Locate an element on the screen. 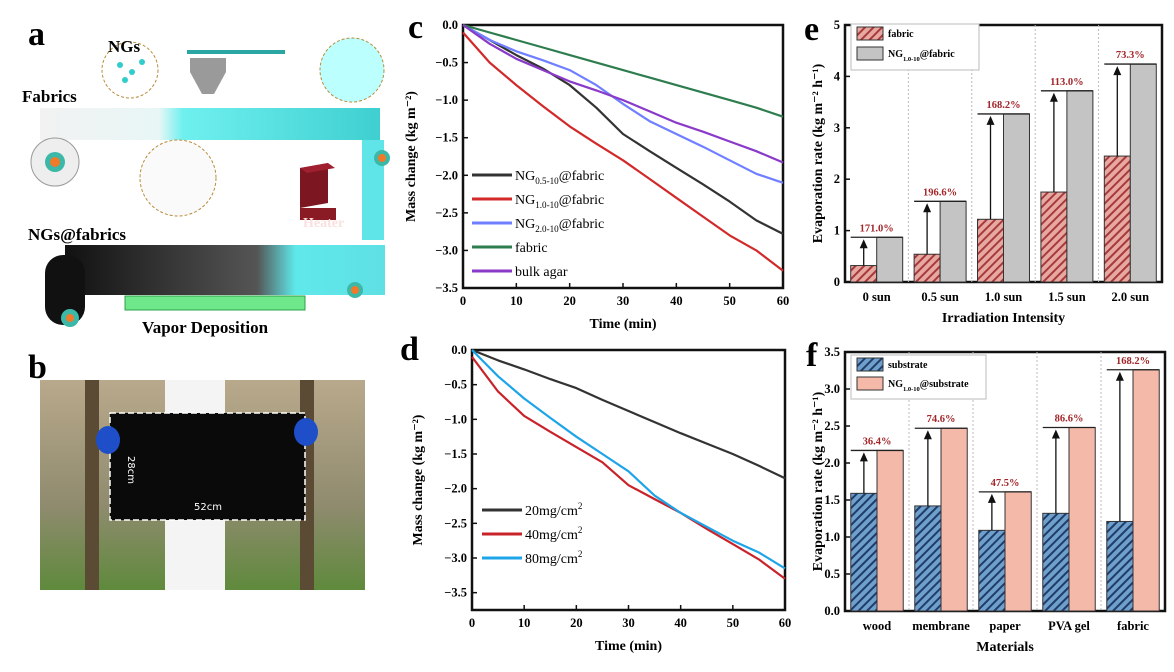 The width and height of the screenshot is (1174, 672). x-category-label: 2.0 sun is located at coordinates (1131, 297).